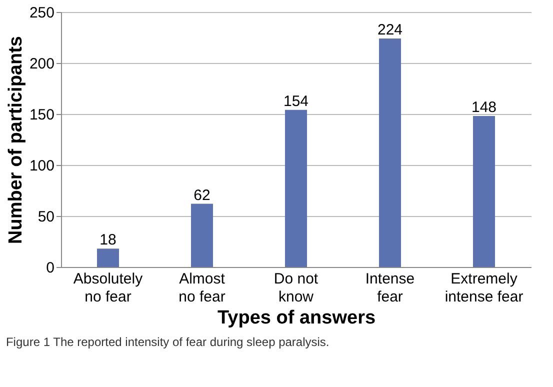  What do you see at coordinates (202, 195) in the screenshot?
I see `data-label: 62` at bounding box center [202, 195].